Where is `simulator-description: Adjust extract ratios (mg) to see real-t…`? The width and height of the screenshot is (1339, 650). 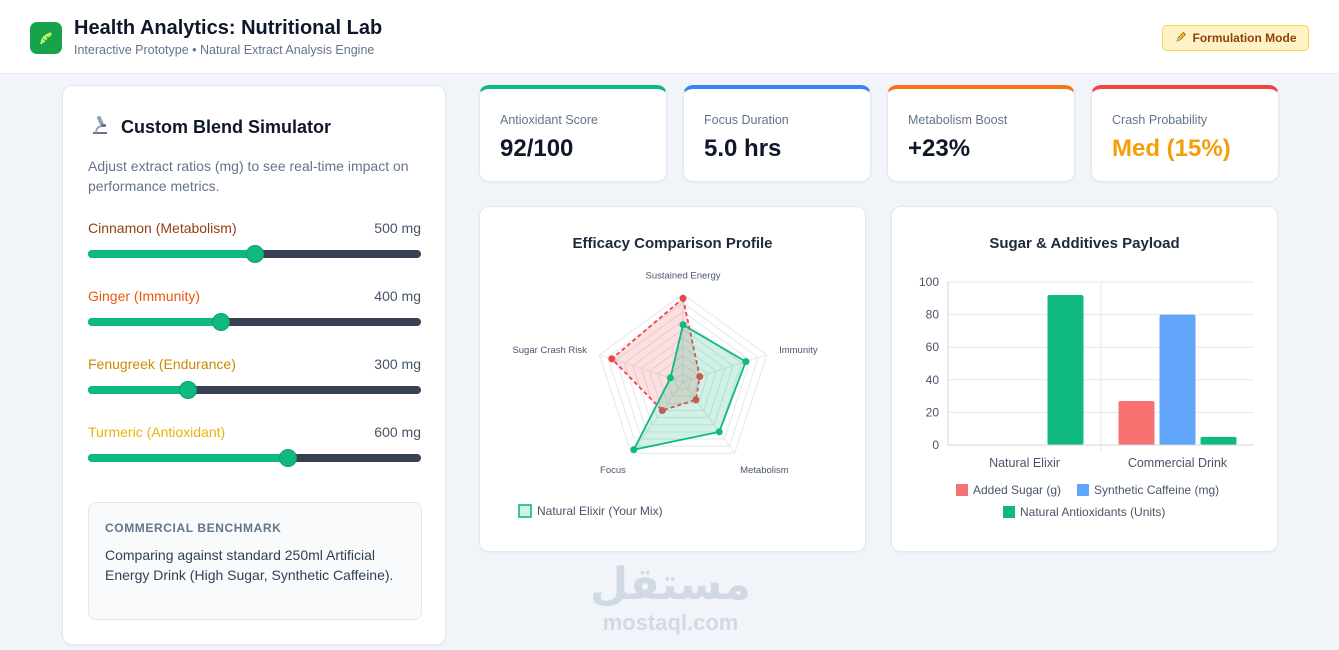 simulator-description: Adjust extract ratios (mg) to see real-t… is located at coordinates (248, 176).